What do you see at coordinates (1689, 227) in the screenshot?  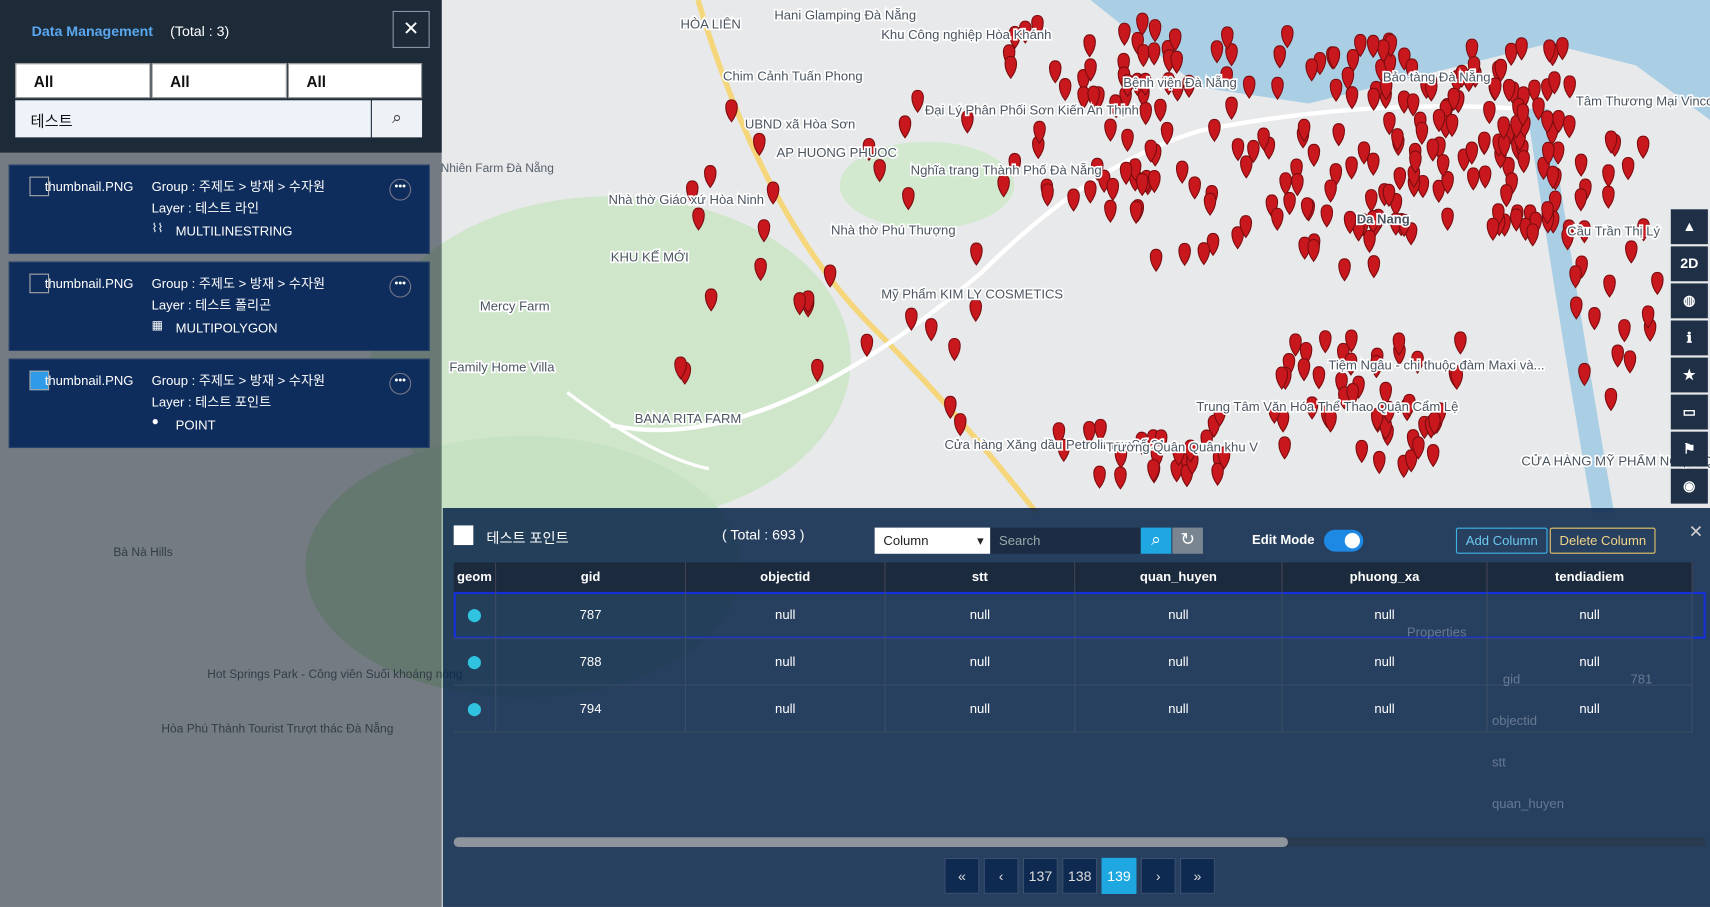 I see `map-tool: ▲` at bounding box center [1689, 227].